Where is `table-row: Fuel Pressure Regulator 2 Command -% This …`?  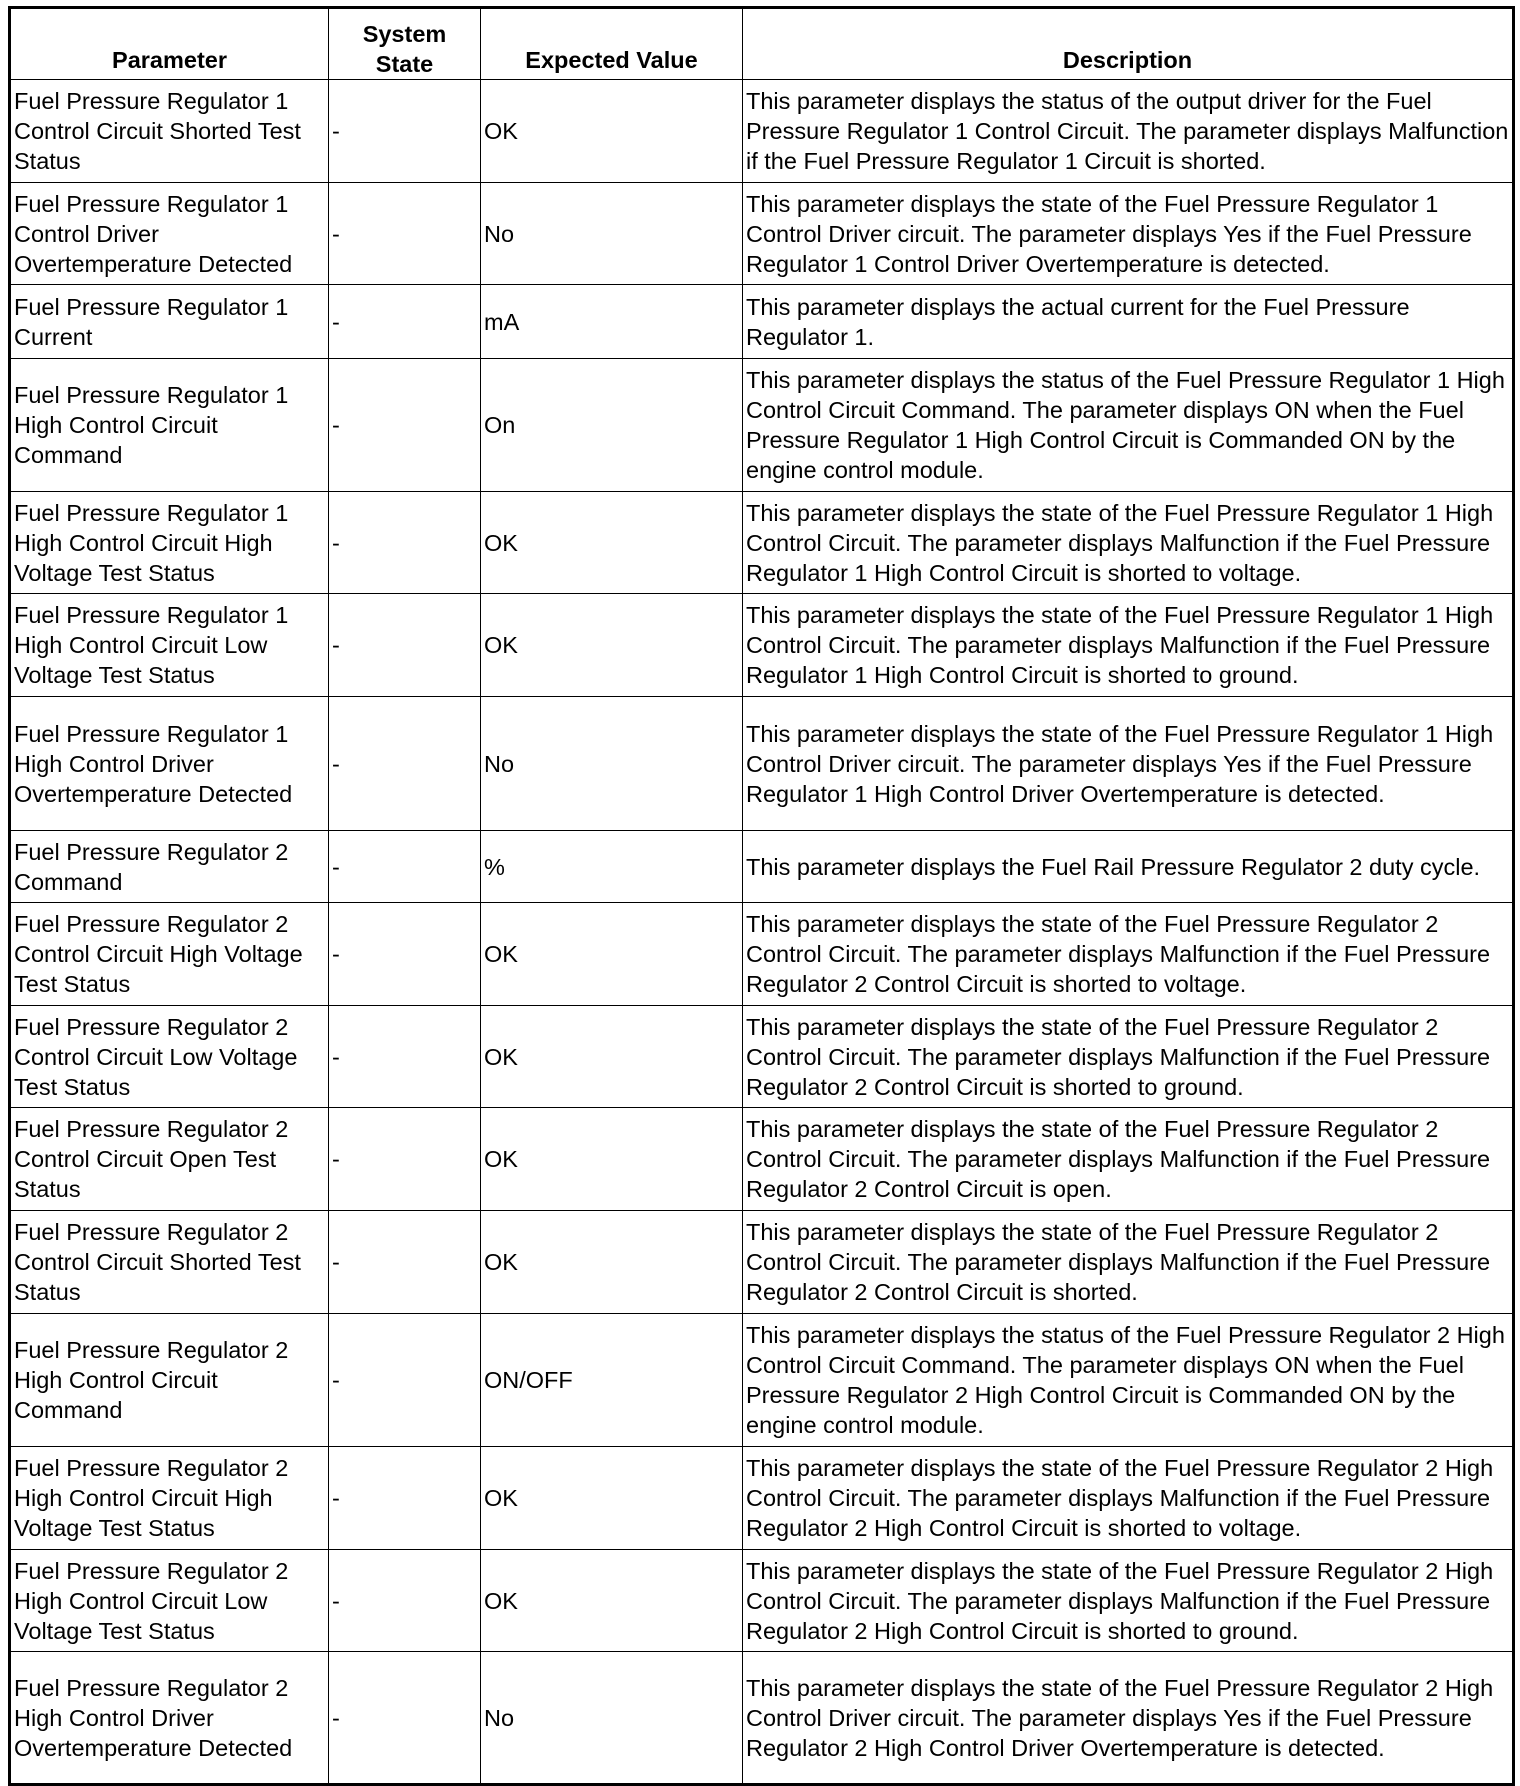
table-row: Fuel Pressure Regulator 2 Command -% This … is located at coordinates (761, 866).